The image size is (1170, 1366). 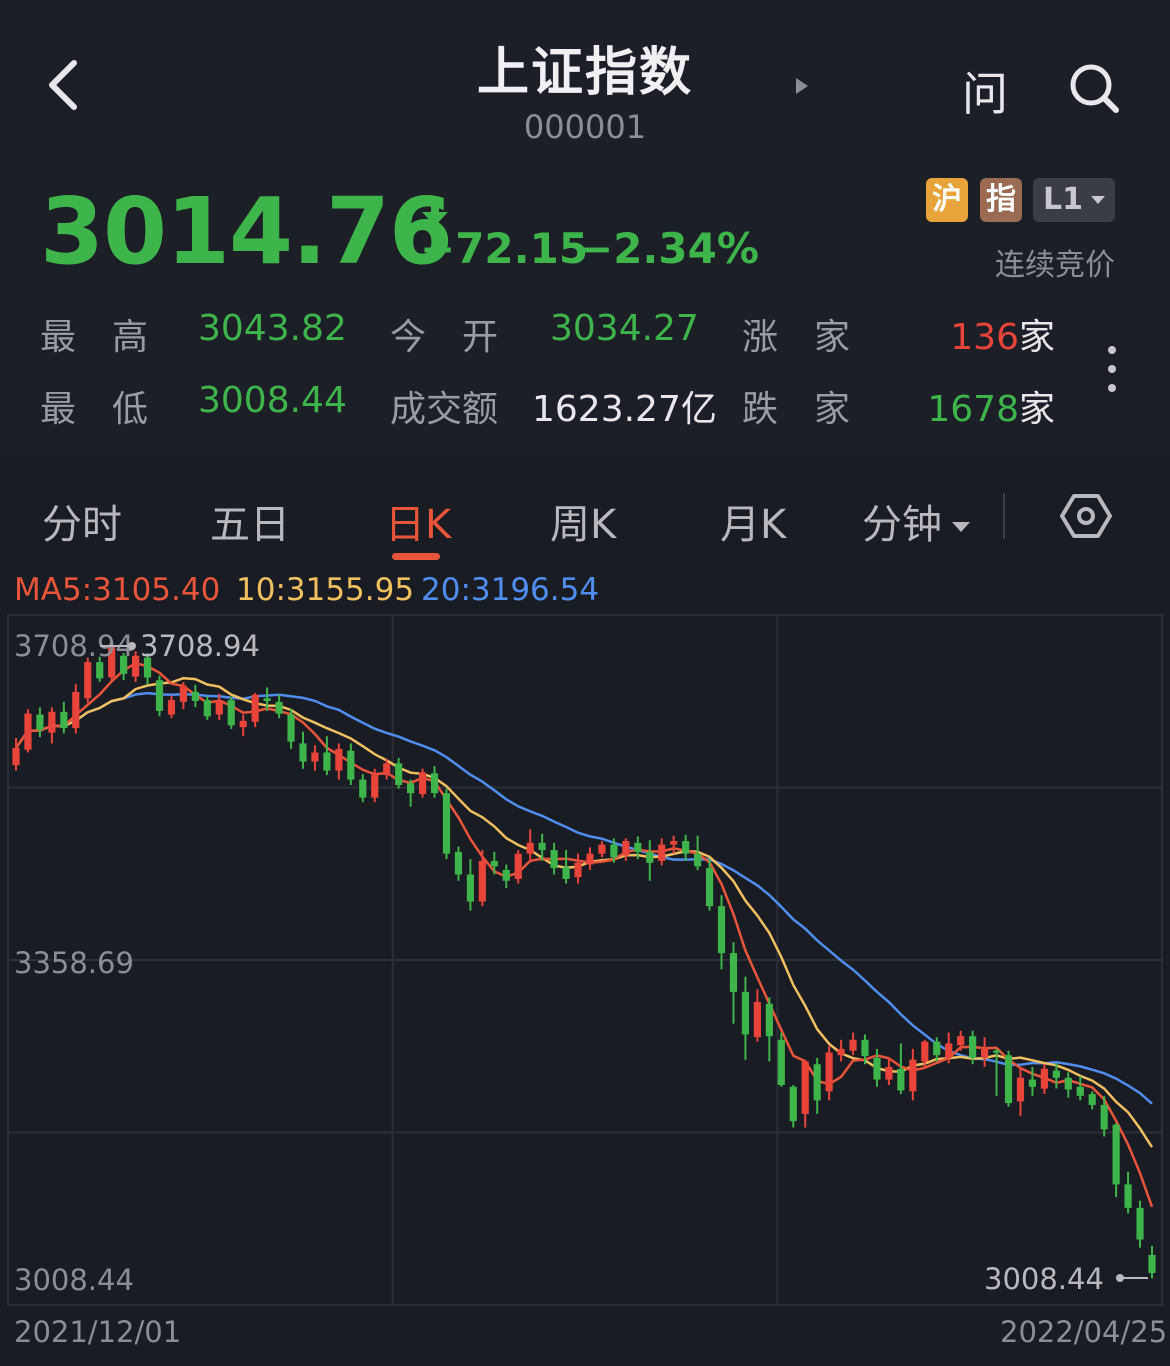 What do you see at coordinates (796, 337) in the screenshot?
I see `advancers-label: 涨 家` at bounding box center [796, 337].